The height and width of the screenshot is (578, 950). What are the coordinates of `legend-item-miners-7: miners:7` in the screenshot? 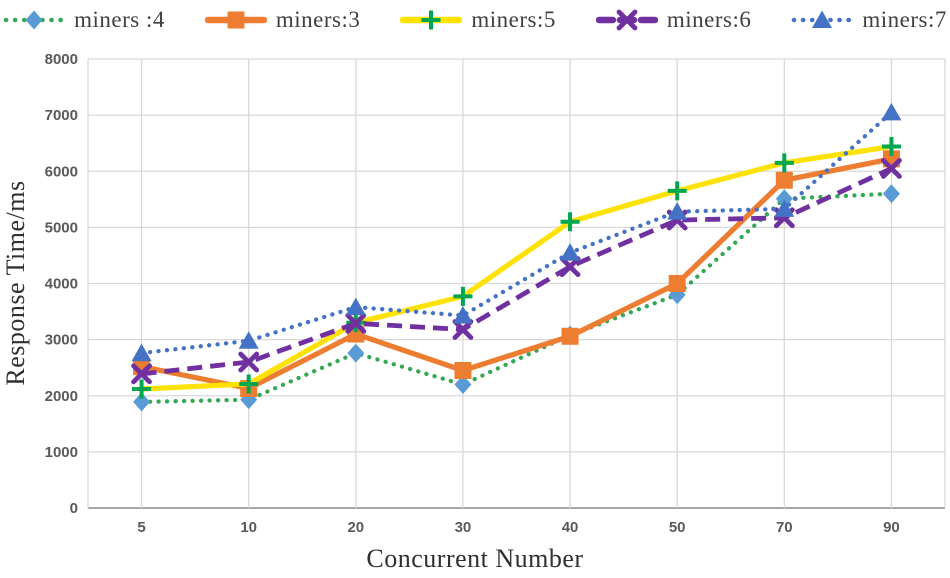 It's located at (869, 20).